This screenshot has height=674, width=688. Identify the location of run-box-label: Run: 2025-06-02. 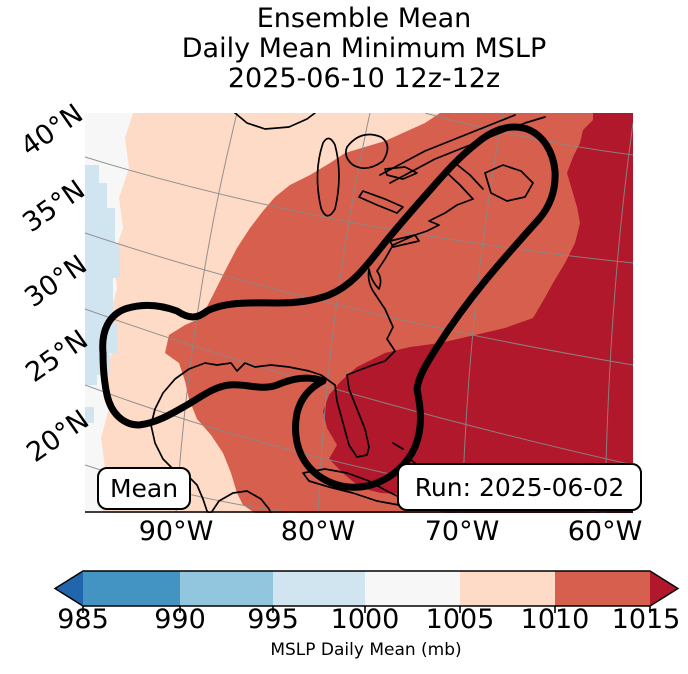
(519, 487).